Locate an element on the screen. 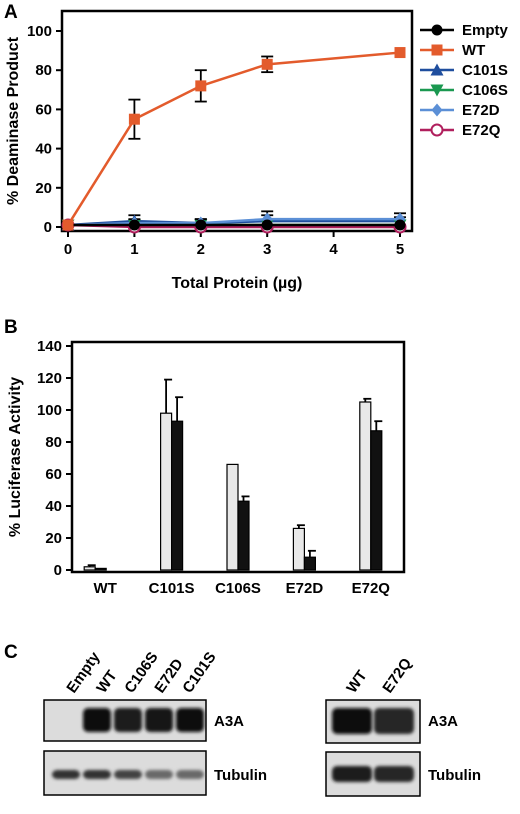 This screenshot has height=814, width=520. blot-right: WT E72Q A3A Tubulin is located at coordinates (403, 726).